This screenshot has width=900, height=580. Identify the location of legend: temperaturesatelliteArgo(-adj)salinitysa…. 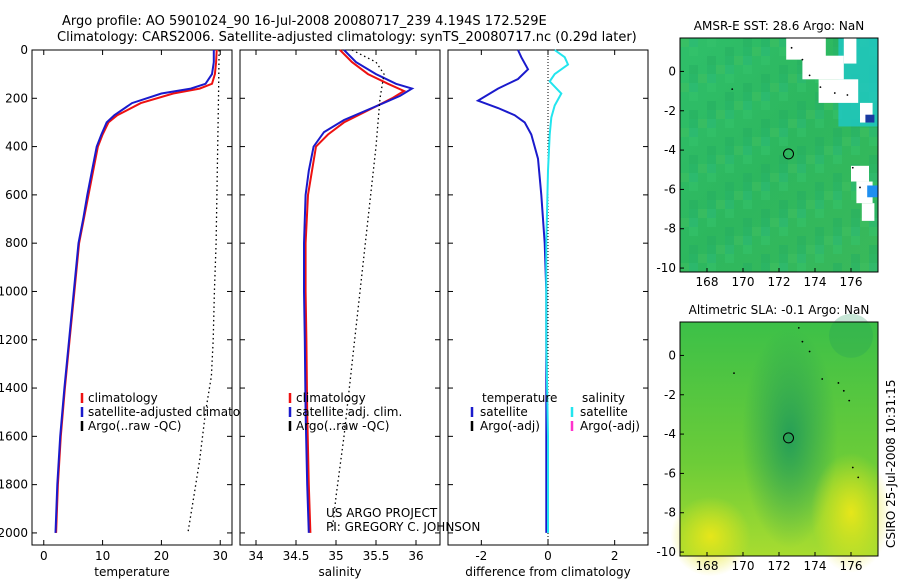
(555, 412).